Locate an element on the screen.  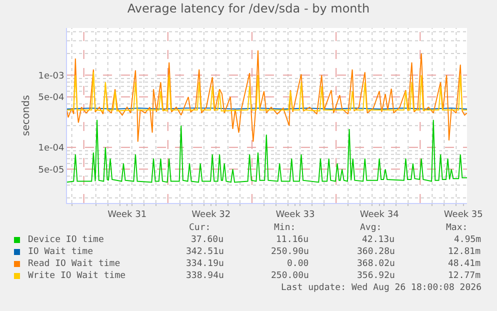
text: 250.00u is located at coordinates (290, 276).